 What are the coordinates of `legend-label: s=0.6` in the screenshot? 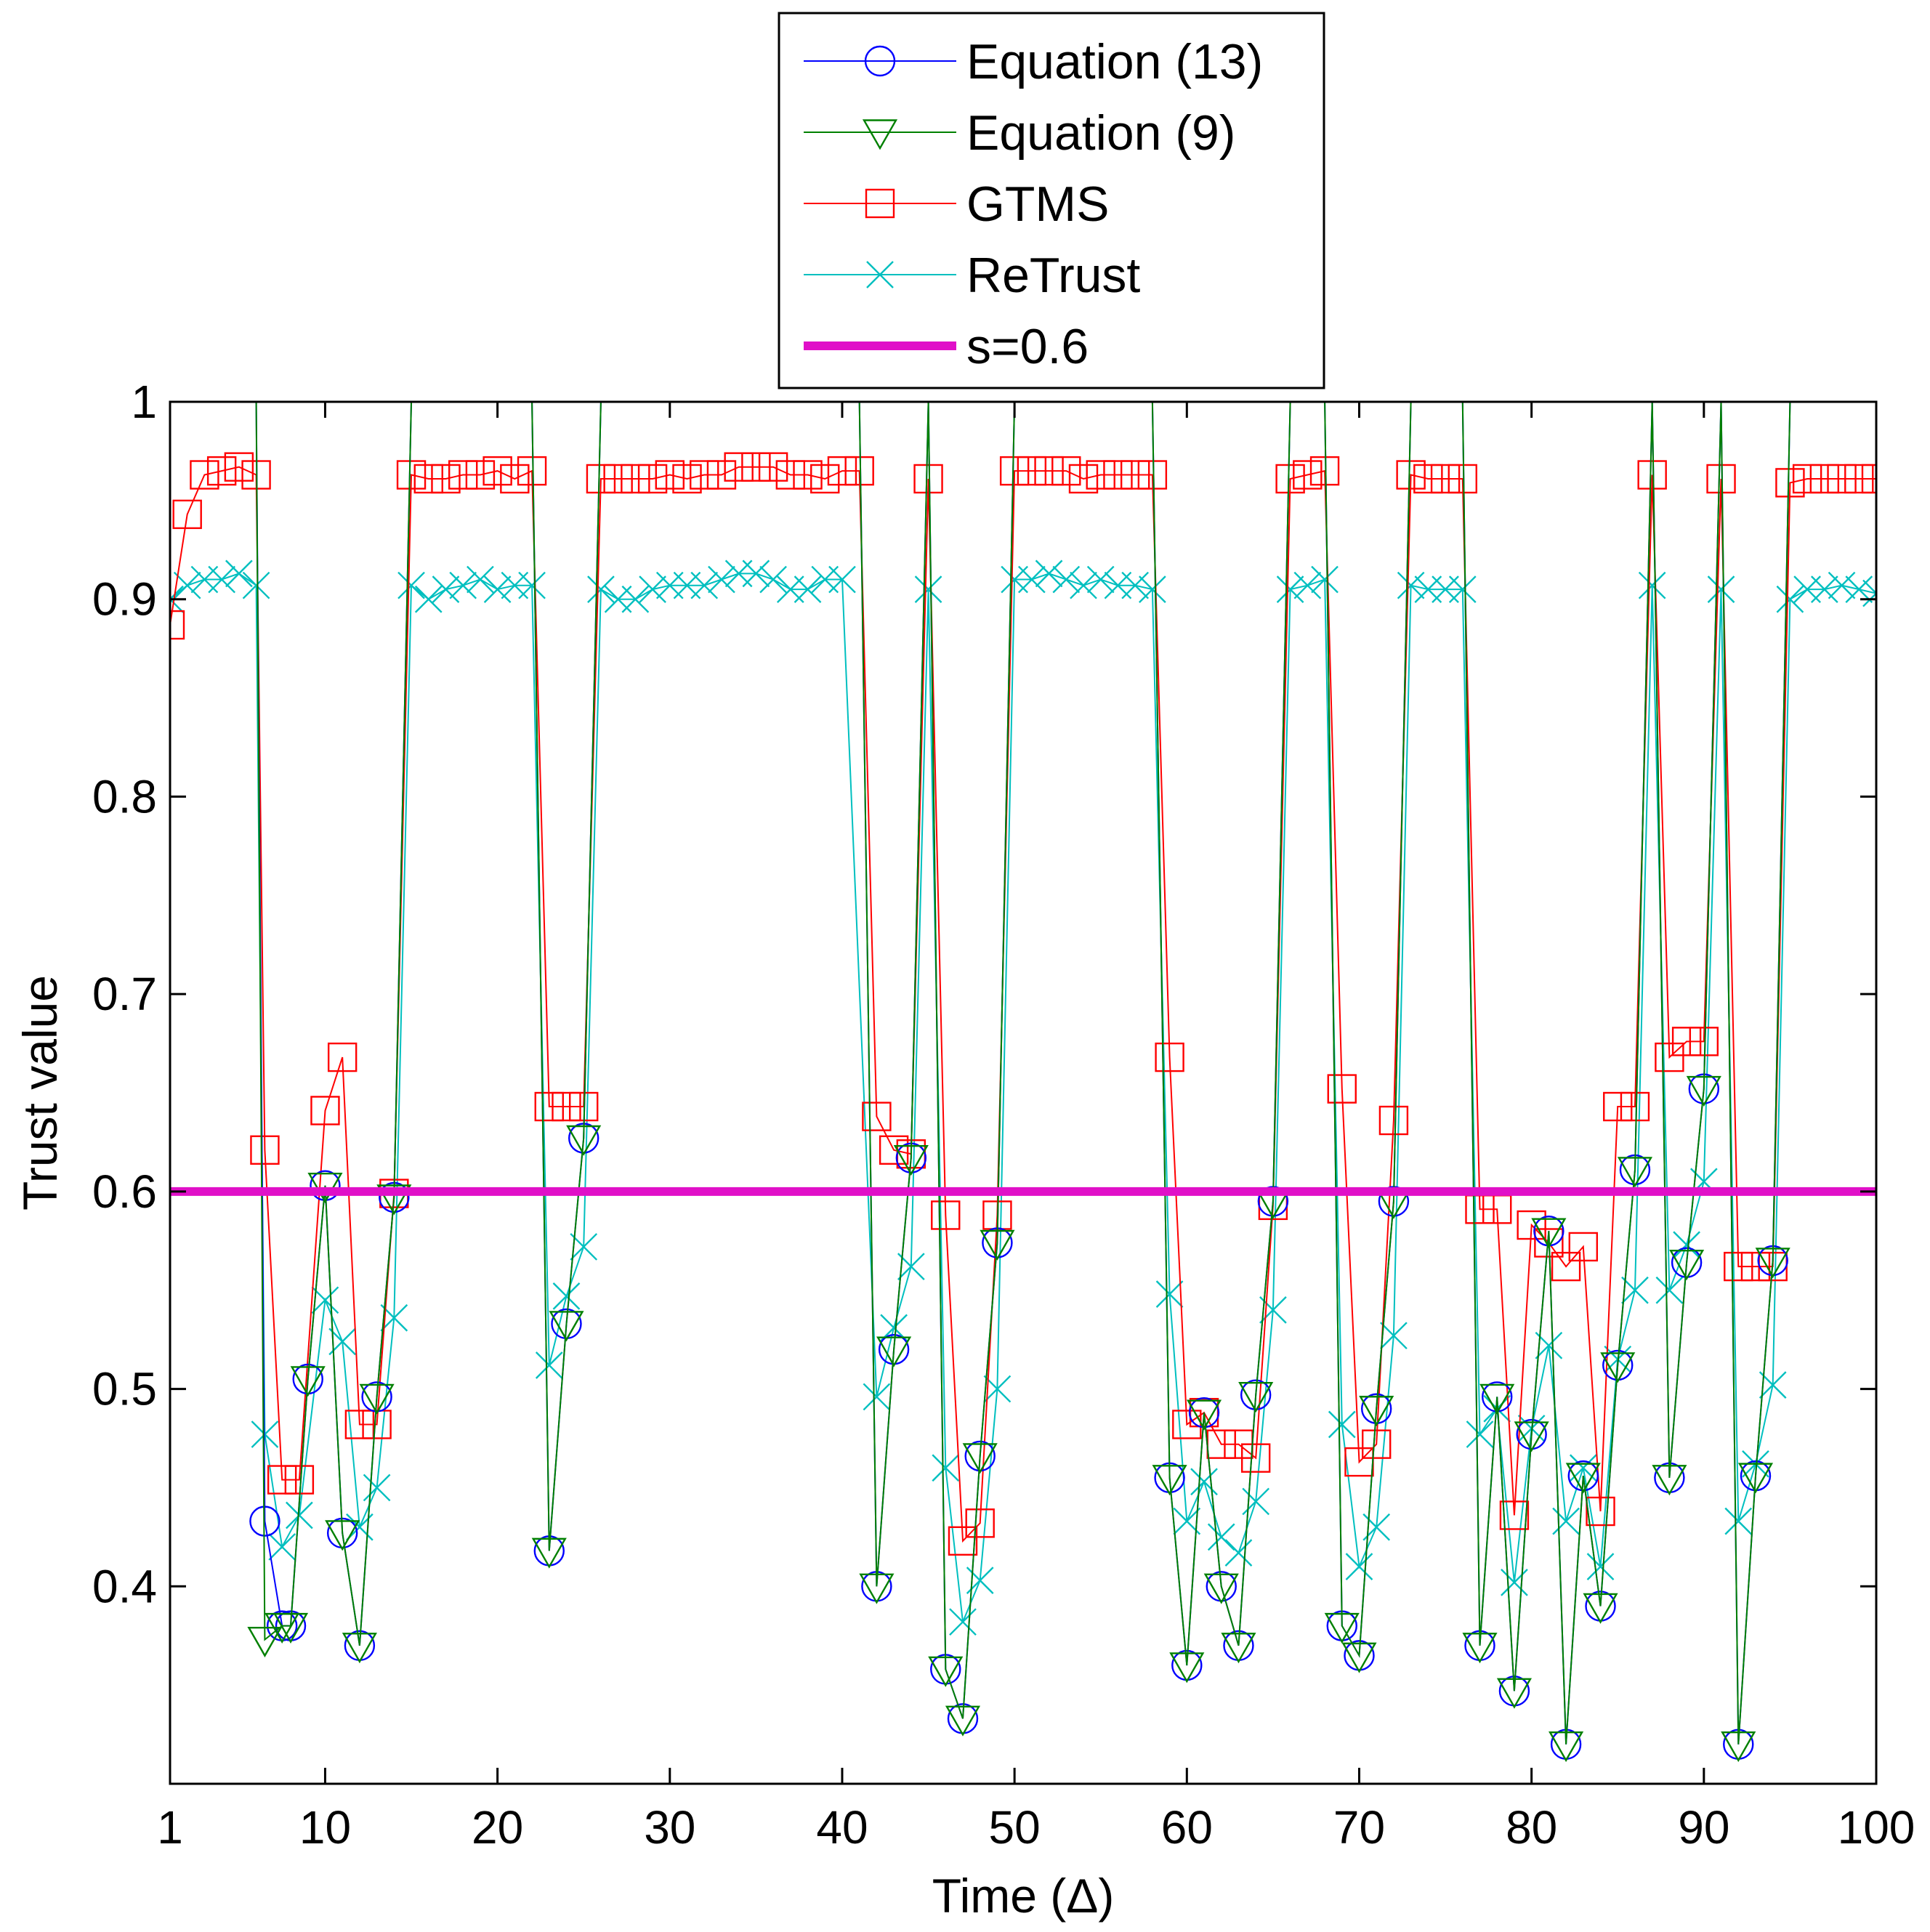 It's located at (1027, 346).